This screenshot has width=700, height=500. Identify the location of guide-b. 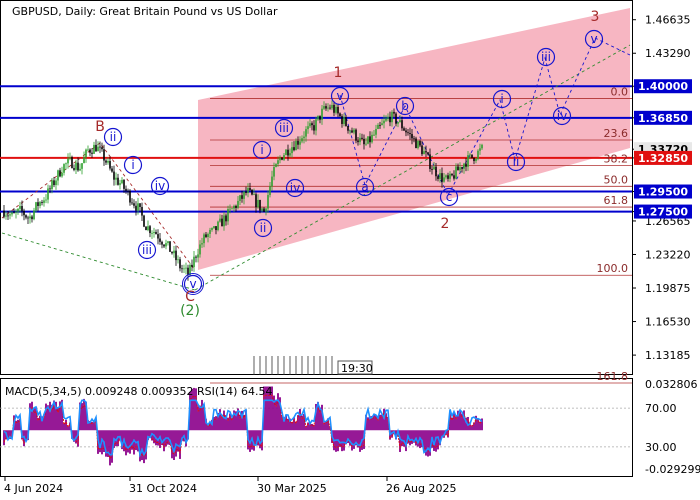
(98, 206).